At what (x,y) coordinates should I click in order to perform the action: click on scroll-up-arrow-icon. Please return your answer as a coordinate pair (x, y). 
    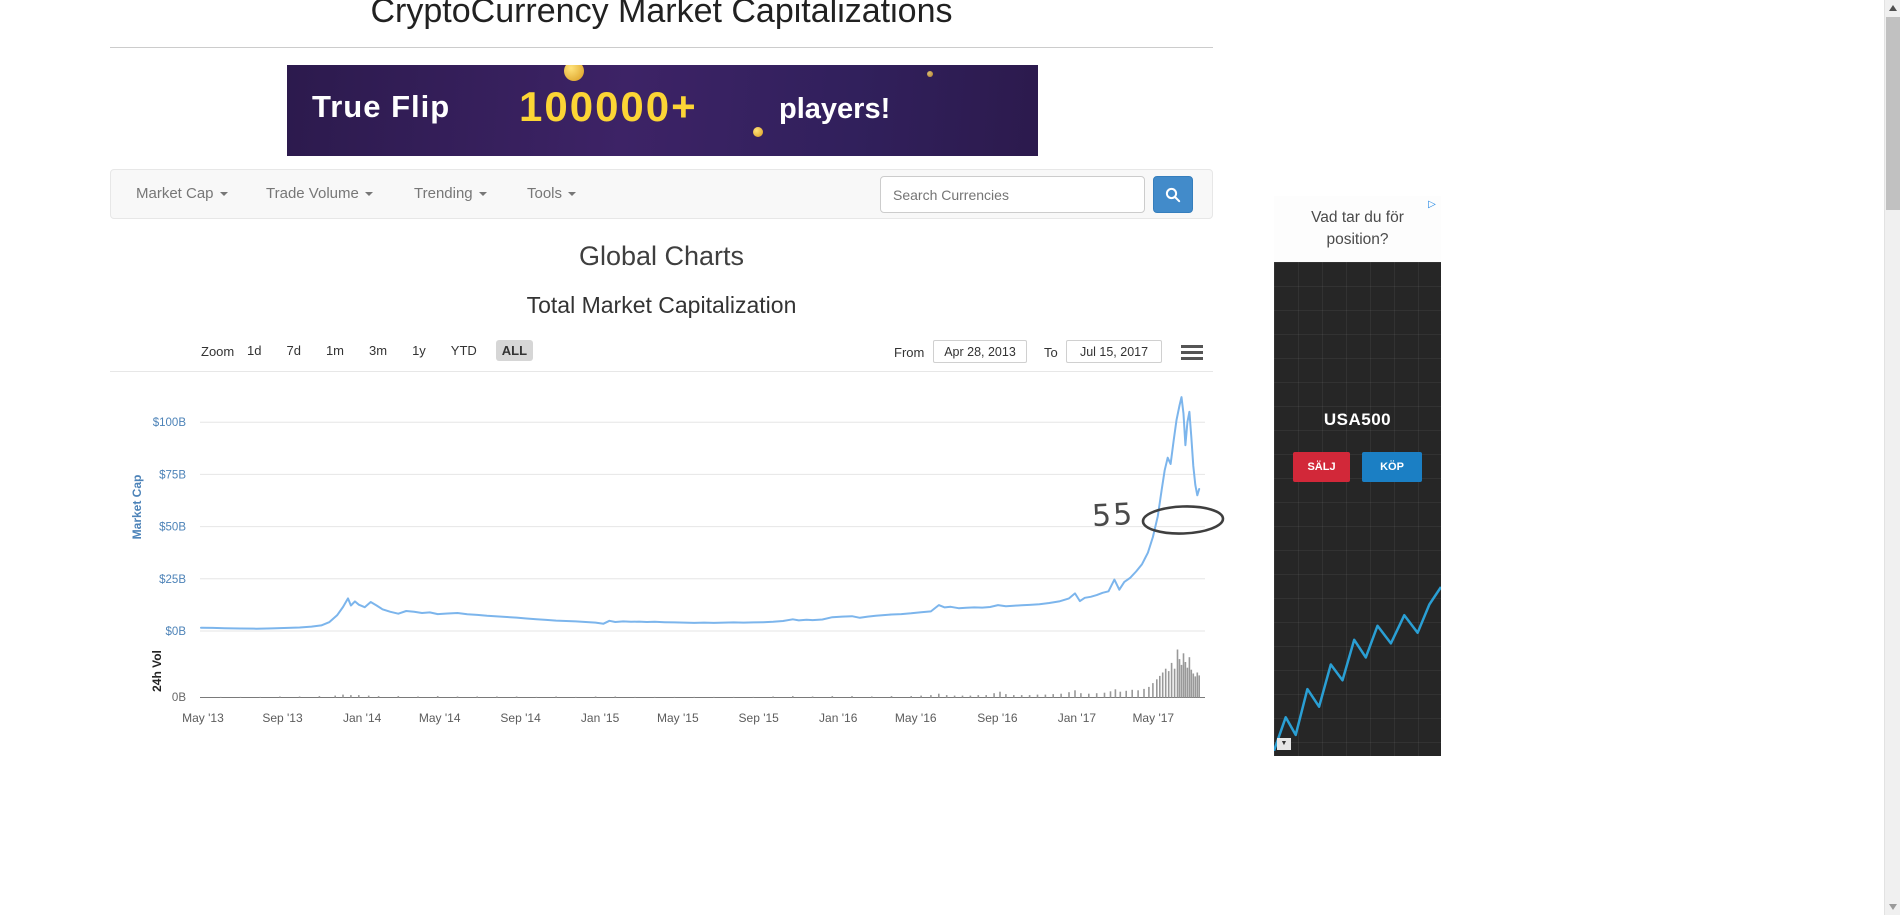
    Looking at the image, I should click on (1892, 8).